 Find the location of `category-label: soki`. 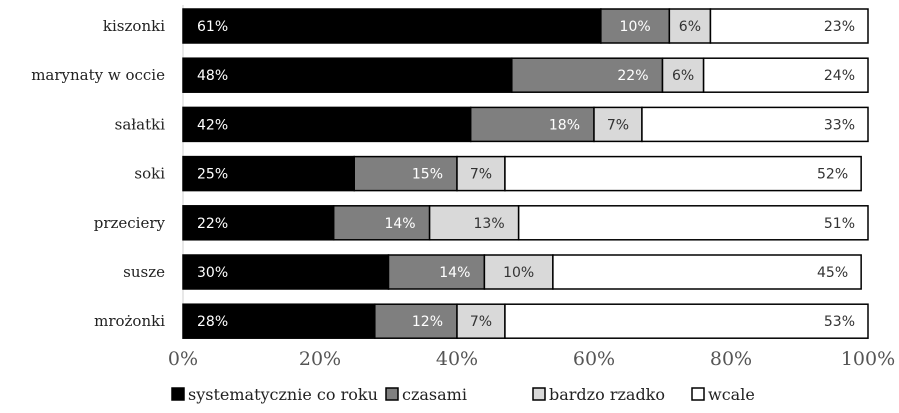

category-label: soki is located at coordinates (149, 174).